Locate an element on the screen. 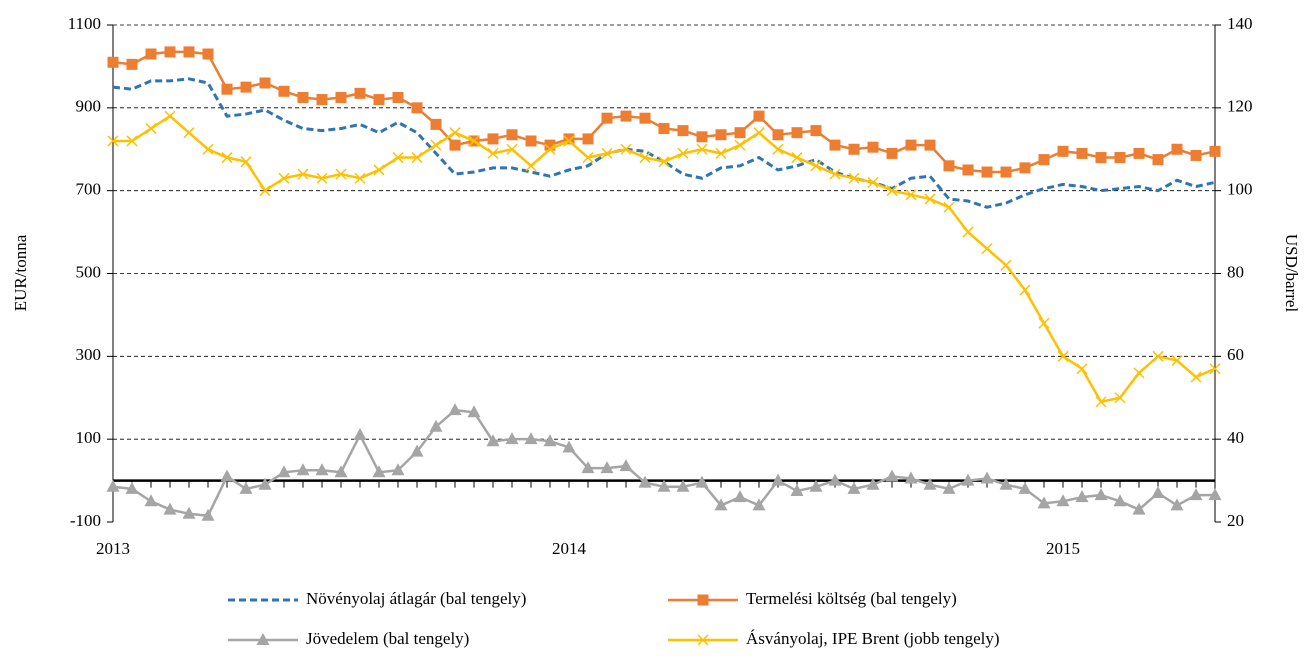 Image resolution: width=1307 pixels, height=660 pixels. legend-label: Ásványolaj, IPE Brent (jobb tengely) is located at coordinates (873, 638).